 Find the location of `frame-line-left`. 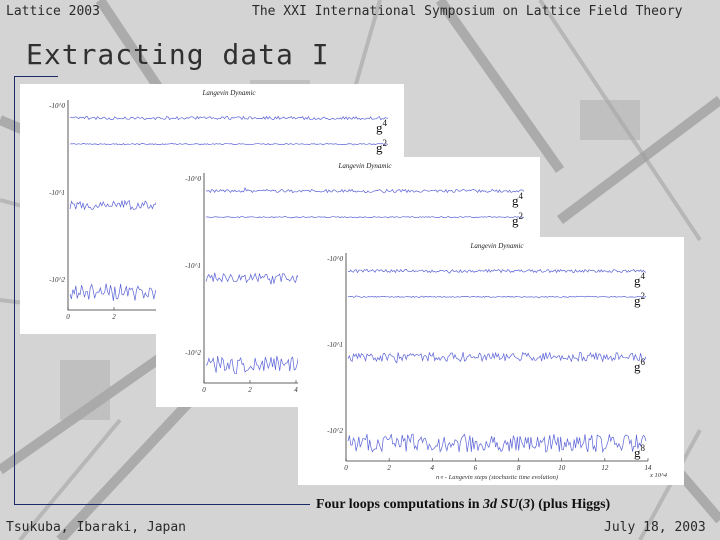

frame-line-left is located at coordinates (14, 290).